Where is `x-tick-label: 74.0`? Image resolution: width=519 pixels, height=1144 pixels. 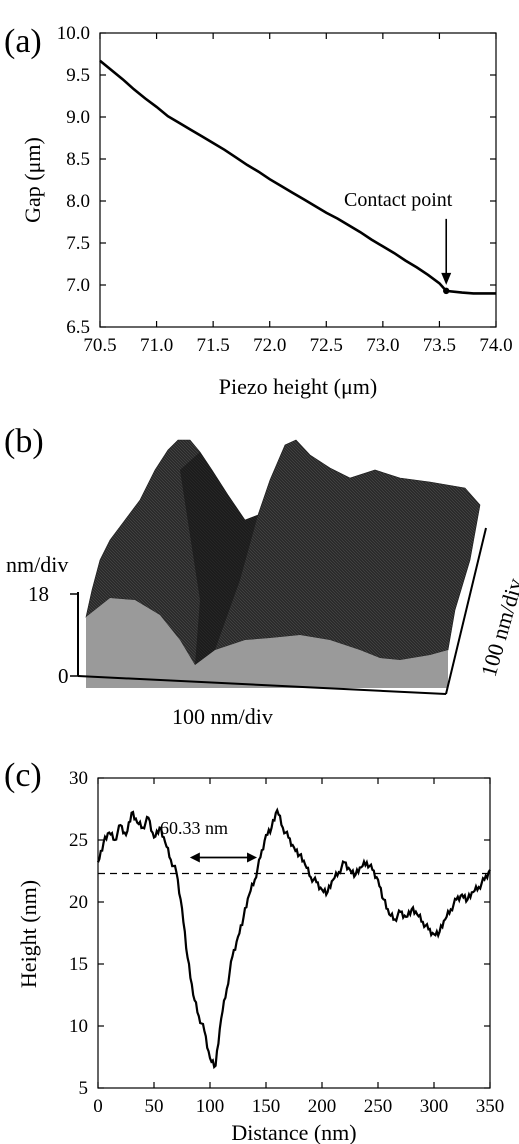 x-tick-label: 74.0 is located at coordinates (495, 345).